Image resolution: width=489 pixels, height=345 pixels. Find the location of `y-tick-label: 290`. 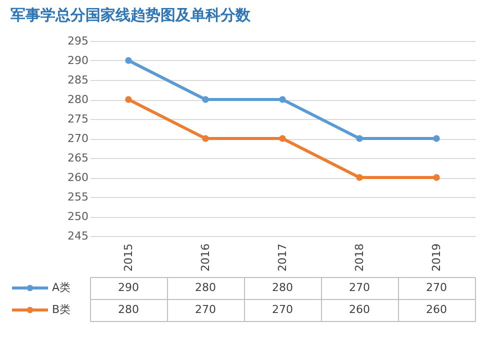

y-tick-label: 290 is located at coordinates (78, 60).